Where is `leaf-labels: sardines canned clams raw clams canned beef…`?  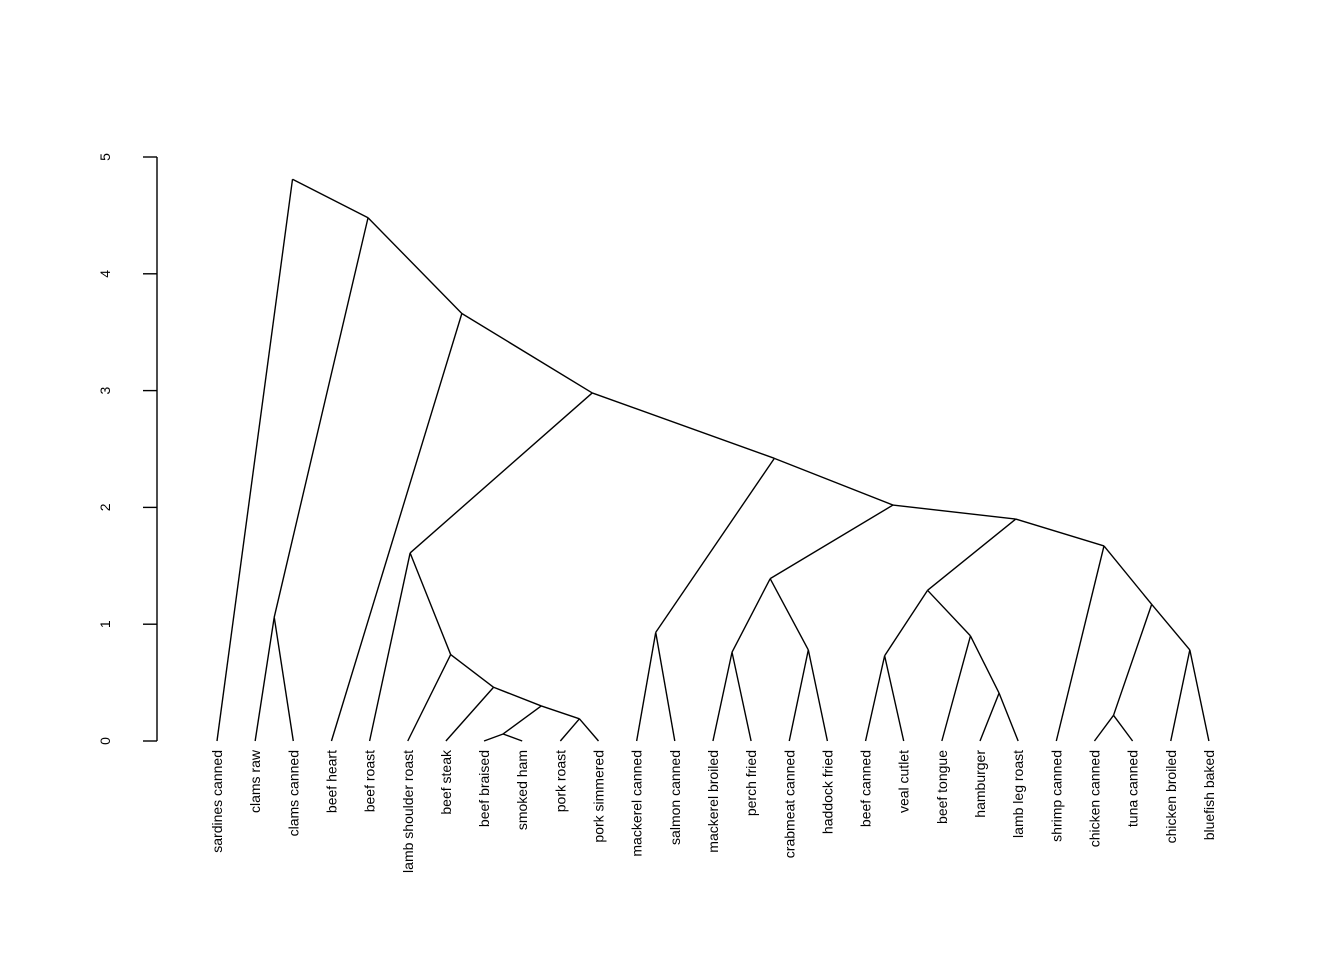 leaf-labels: sardines canned clams raw clams canned beef… is located at coordinates (713, 811).